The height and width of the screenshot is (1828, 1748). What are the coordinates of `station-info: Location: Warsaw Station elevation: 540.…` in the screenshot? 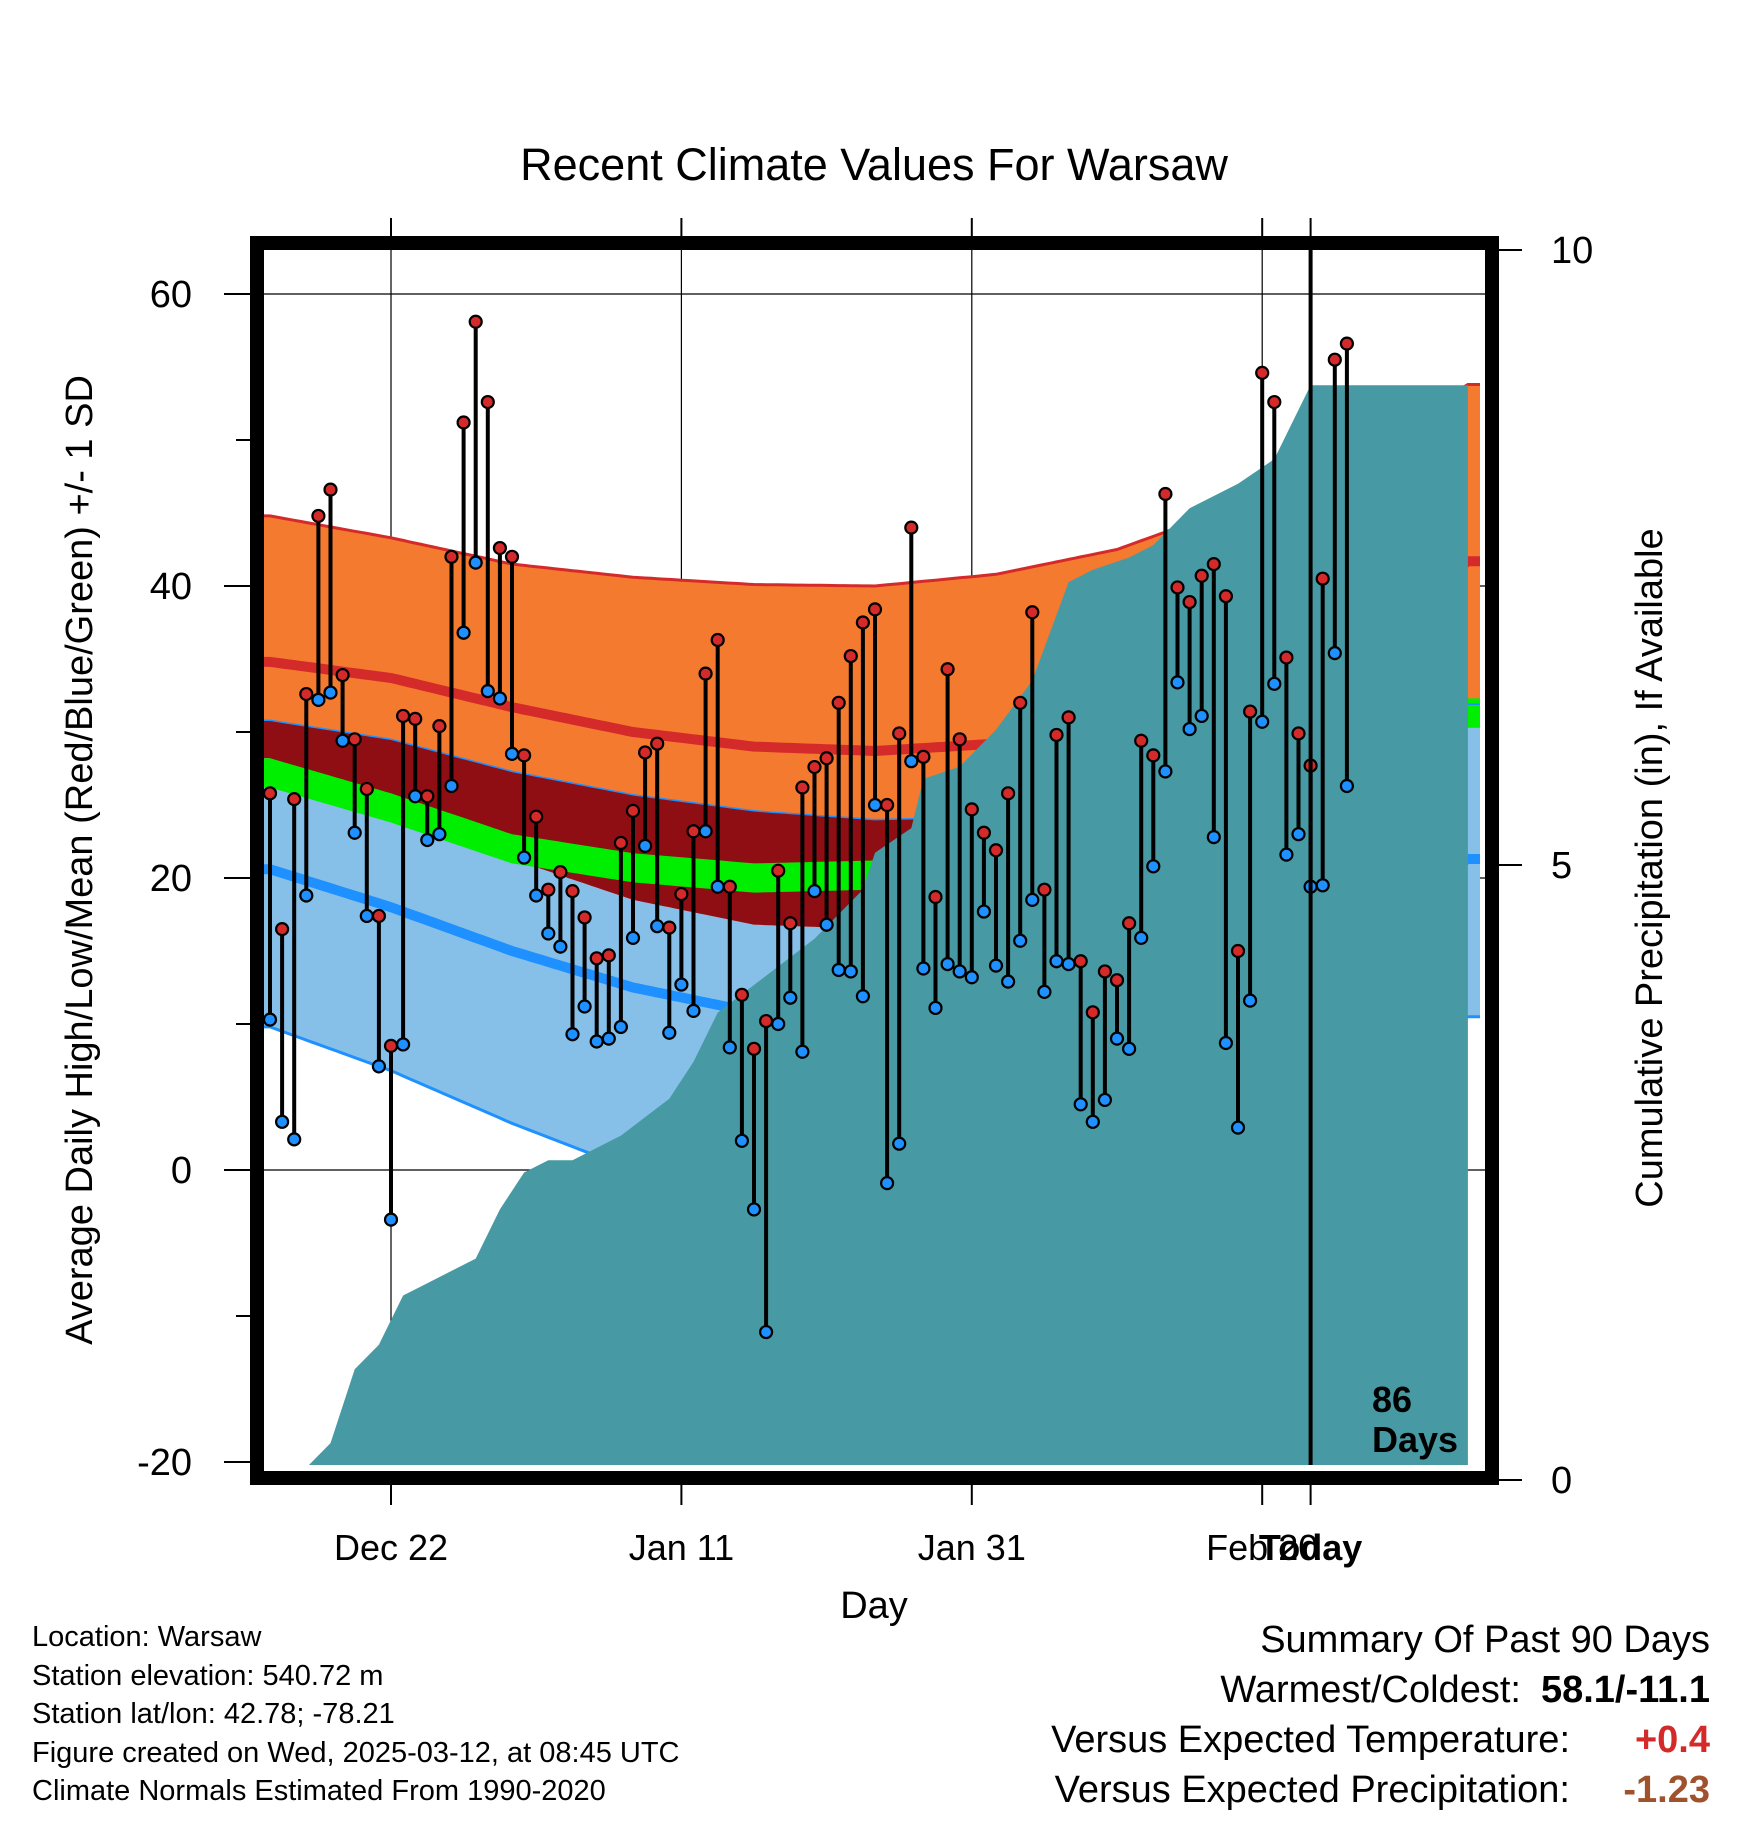 It's located at (356, 1714).